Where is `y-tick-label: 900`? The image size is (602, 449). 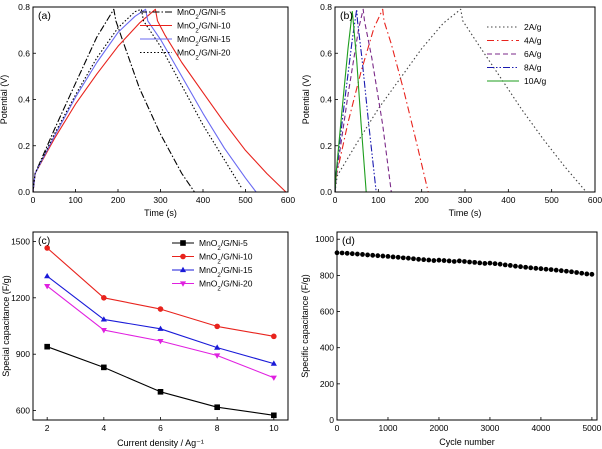 y-tick-label: 900 is located at coordinates (23, 354).